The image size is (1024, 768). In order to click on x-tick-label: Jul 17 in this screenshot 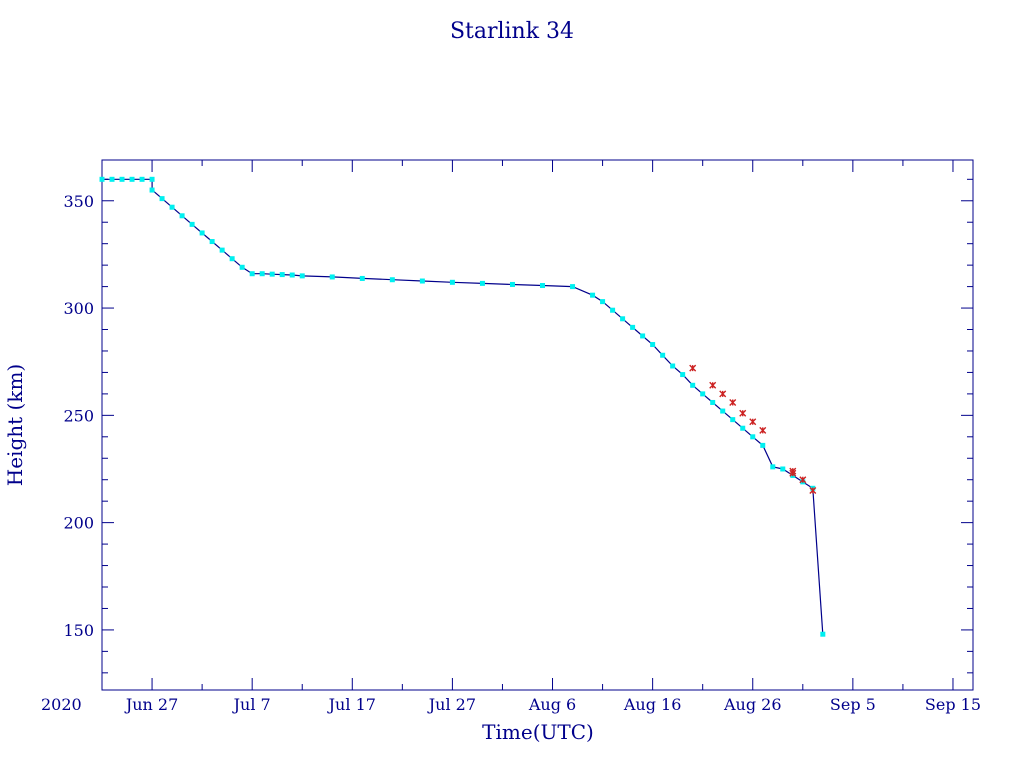, I will do `click(351, 704)`.